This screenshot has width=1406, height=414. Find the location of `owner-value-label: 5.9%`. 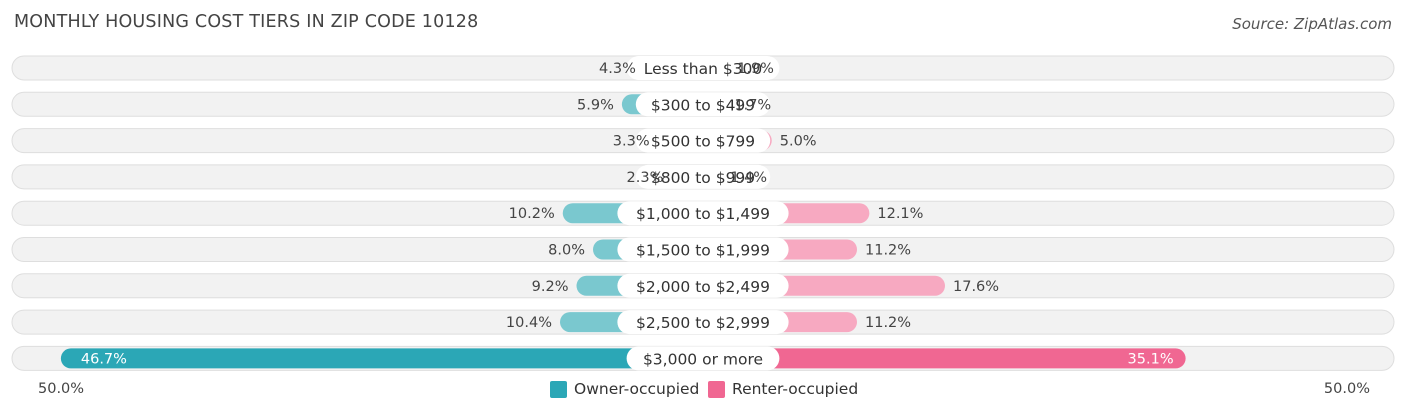

owner-value-label: 5.9% is located at coordinates (595, 105).